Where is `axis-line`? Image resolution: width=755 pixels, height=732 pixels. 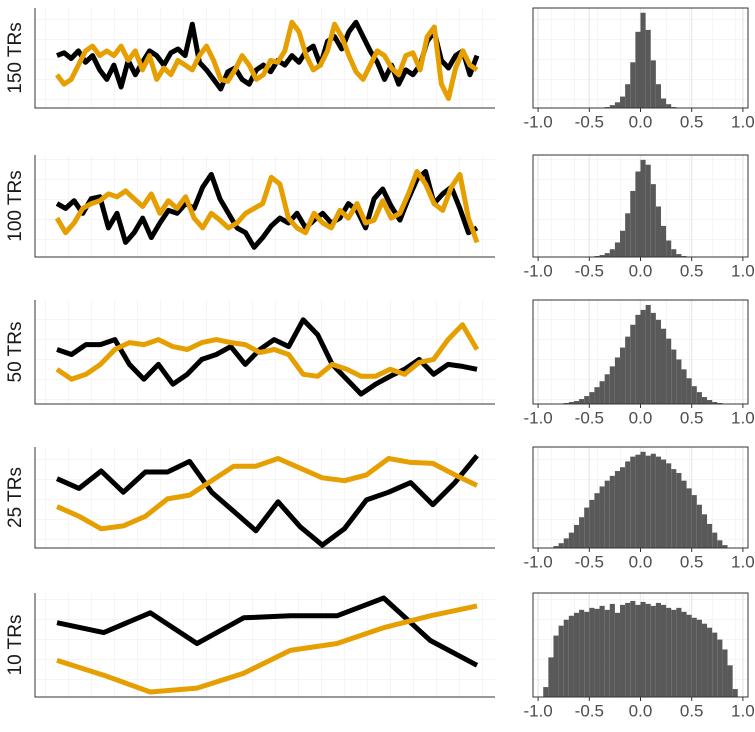 axis-line is located at coordinates (264, 352).